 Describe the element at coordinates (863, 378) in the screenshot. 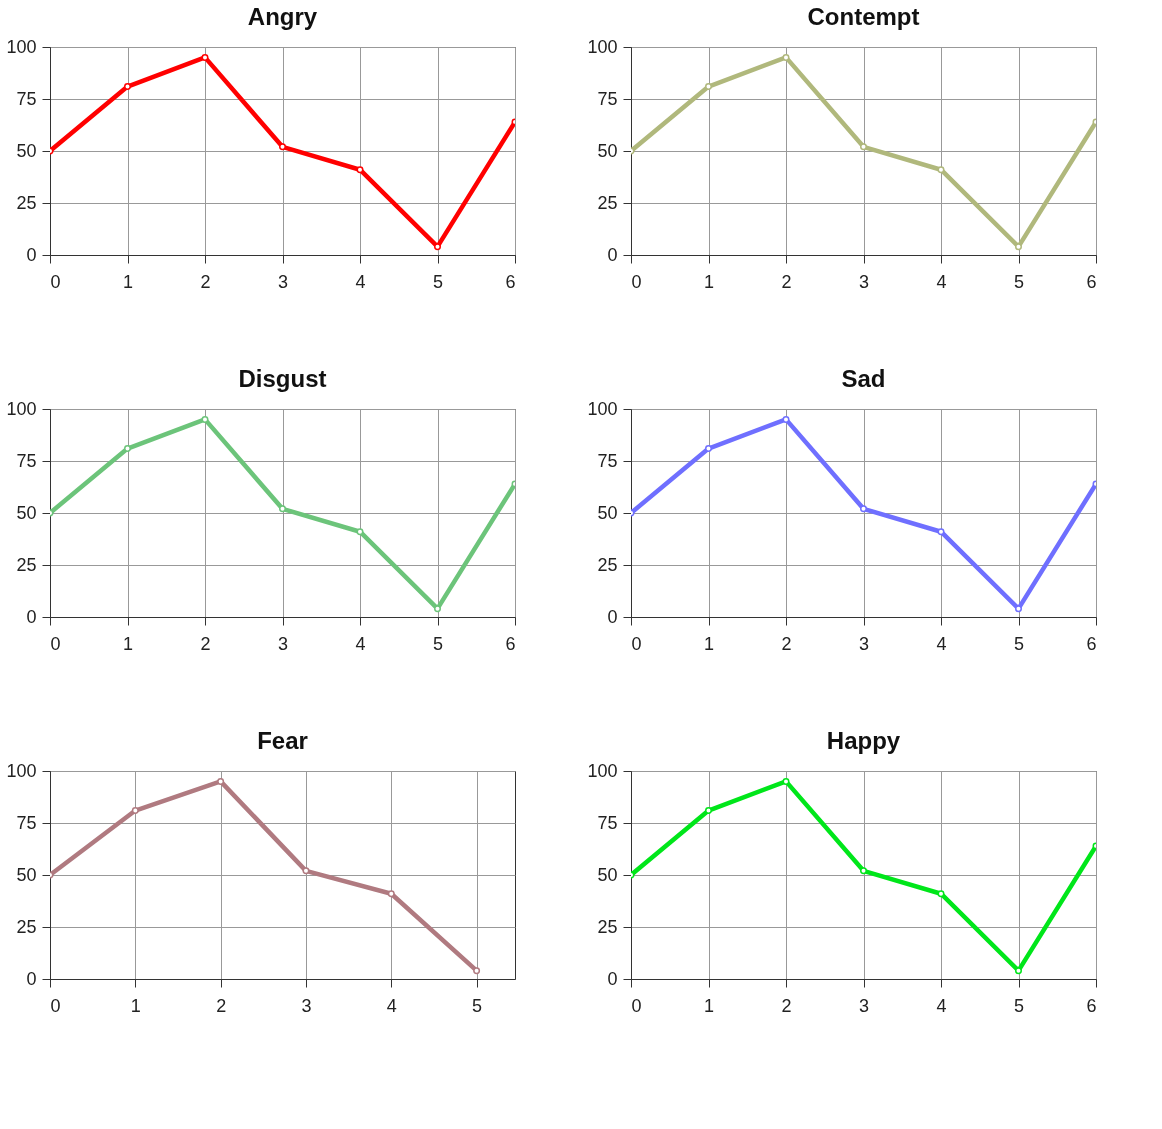

I see `chart-title: Sad` at that location.